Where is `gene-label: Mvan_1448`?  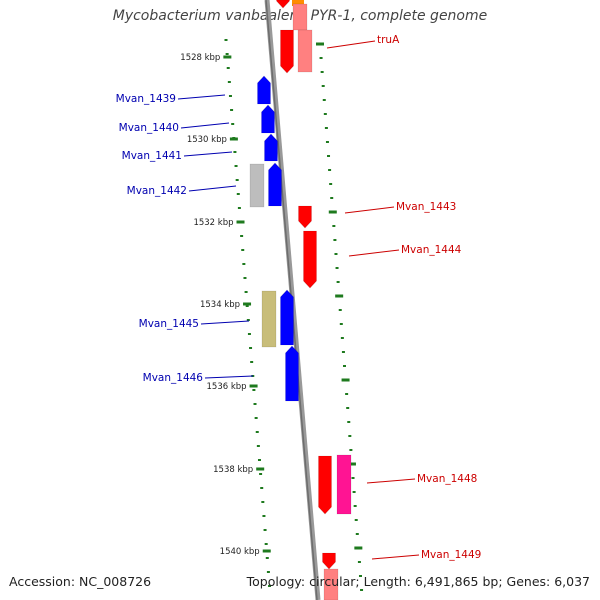 gene-label: Mvan_1448 is located at coordinates (447, 479).